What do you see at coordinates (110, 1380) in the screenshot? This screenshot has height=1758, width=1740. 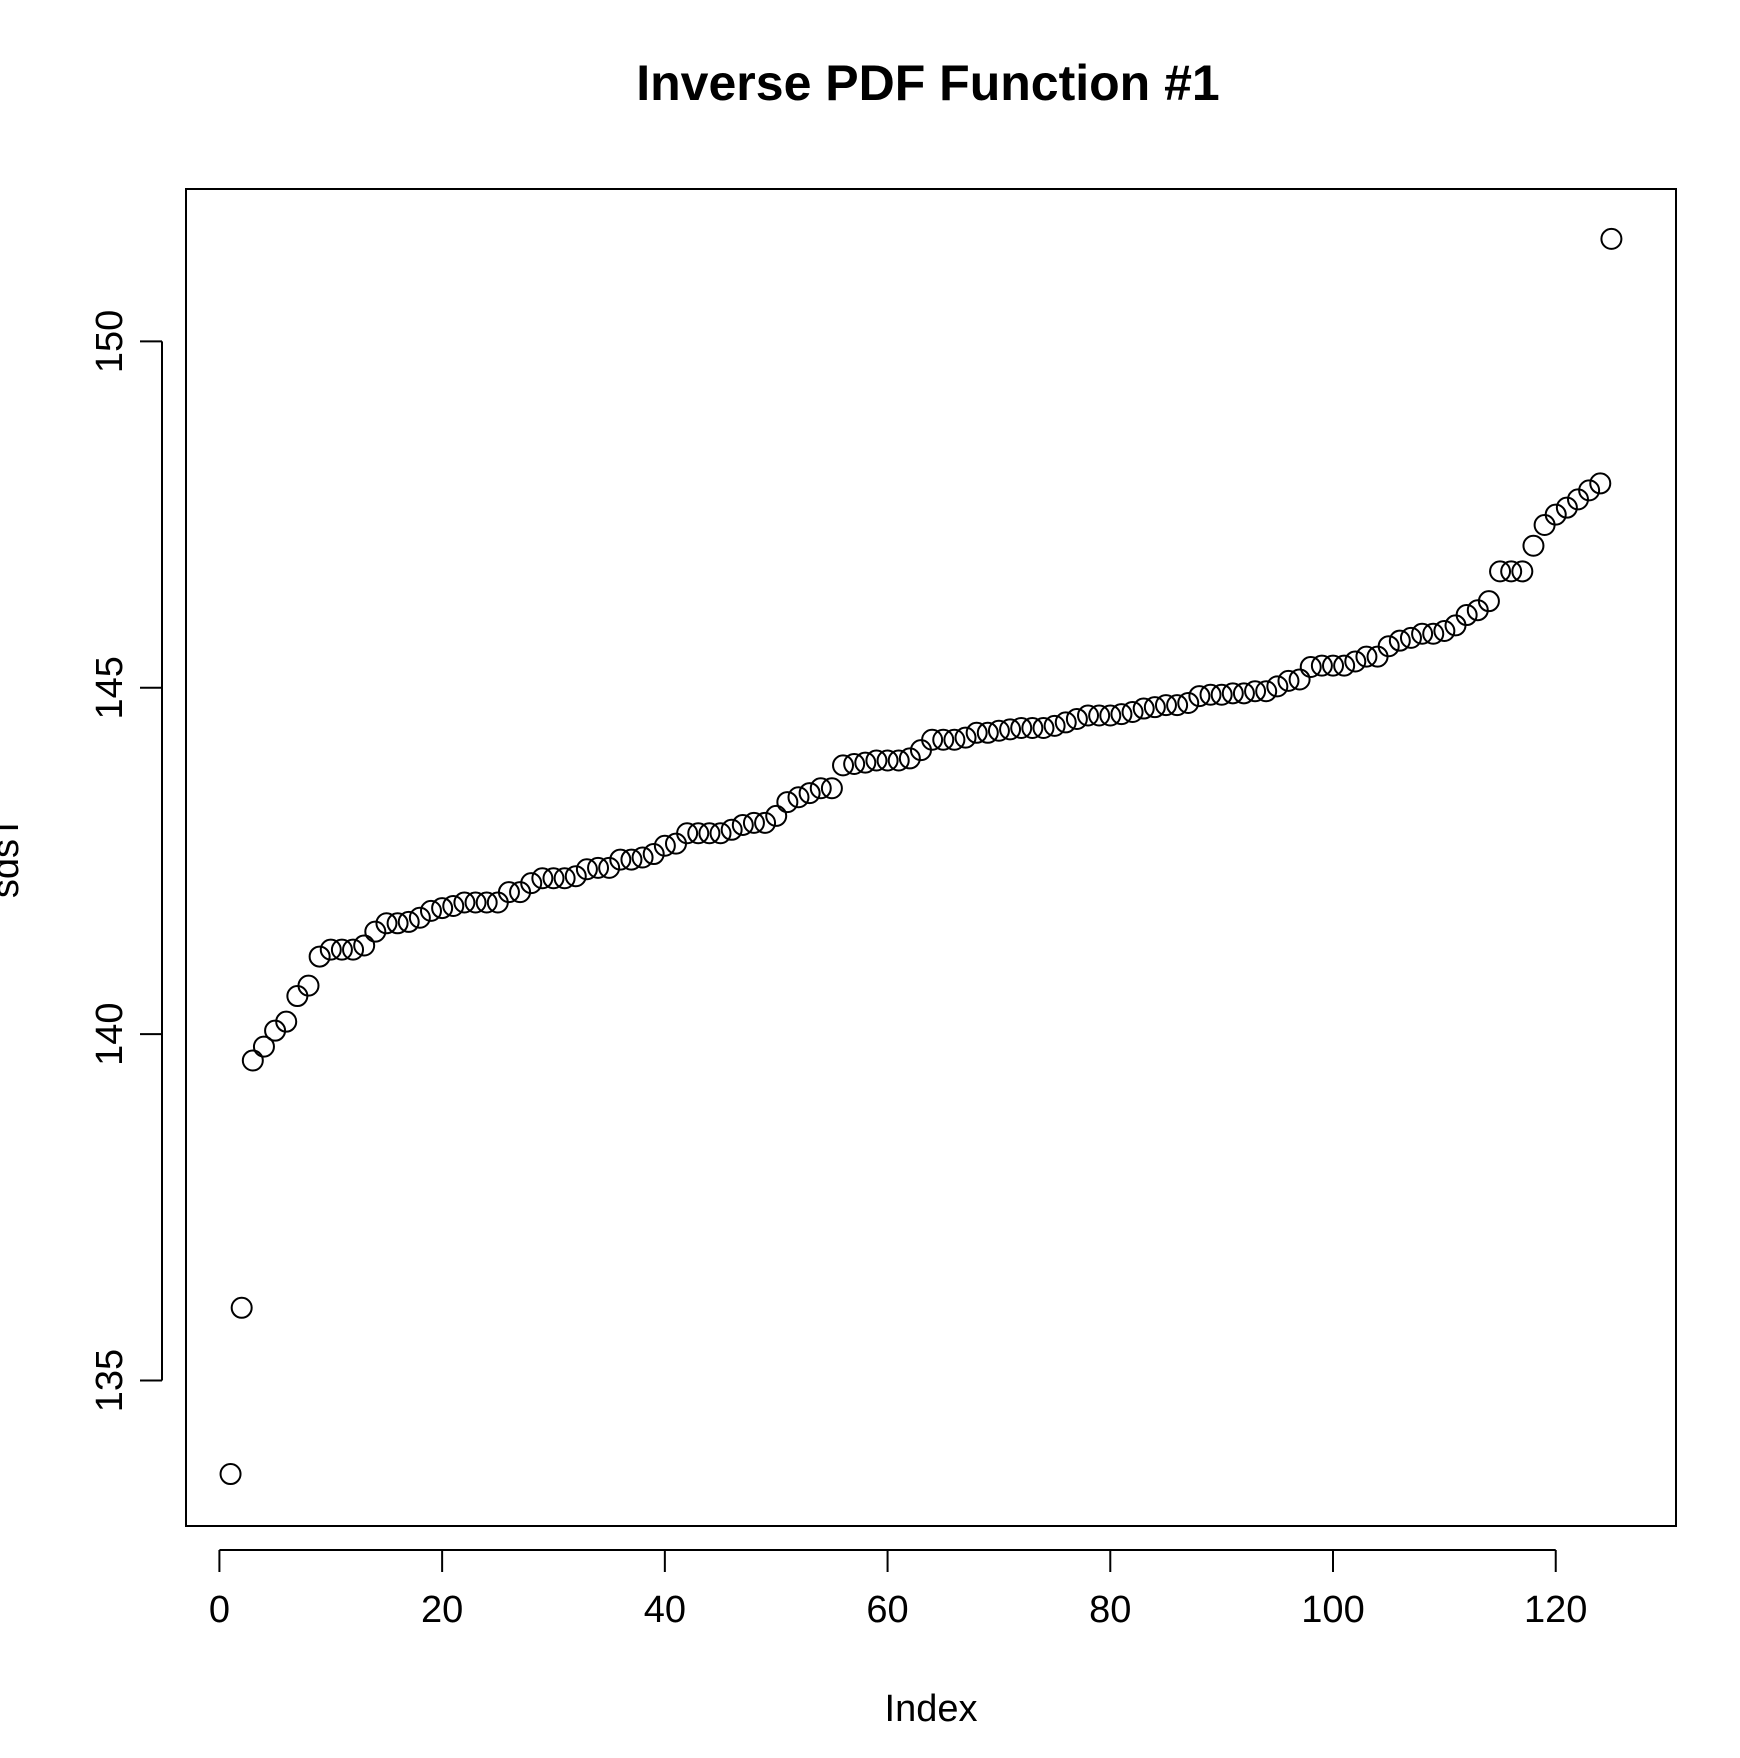 I see `y-tick-label: 135` at bounding box center [110, 1380].